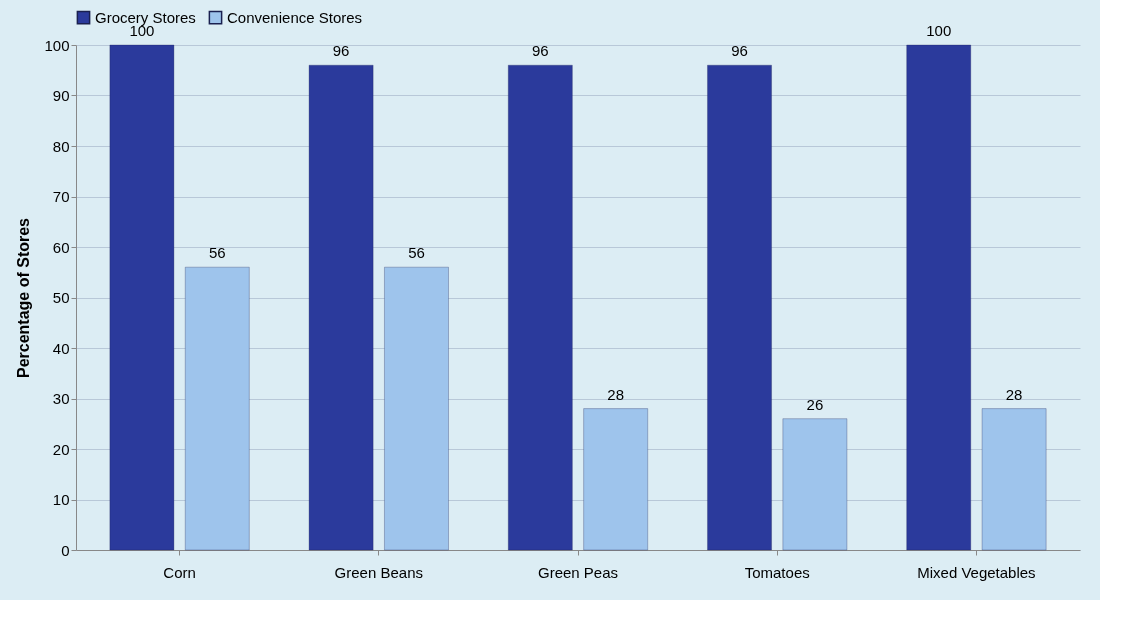 The width and height of the screenshot is (1141, 642). I want to click on x-tick-label: Green Beans, so click(378, 572).